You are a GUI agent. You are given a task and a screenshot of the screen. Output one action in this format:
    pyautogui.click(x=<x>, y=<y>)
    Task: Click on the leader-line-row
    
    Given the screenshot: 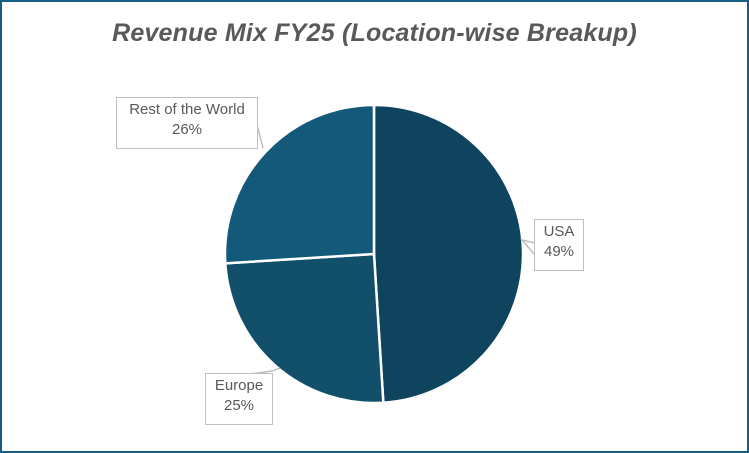 What is the action you would take?
    pyautogui.click(x=260, y=136)
    